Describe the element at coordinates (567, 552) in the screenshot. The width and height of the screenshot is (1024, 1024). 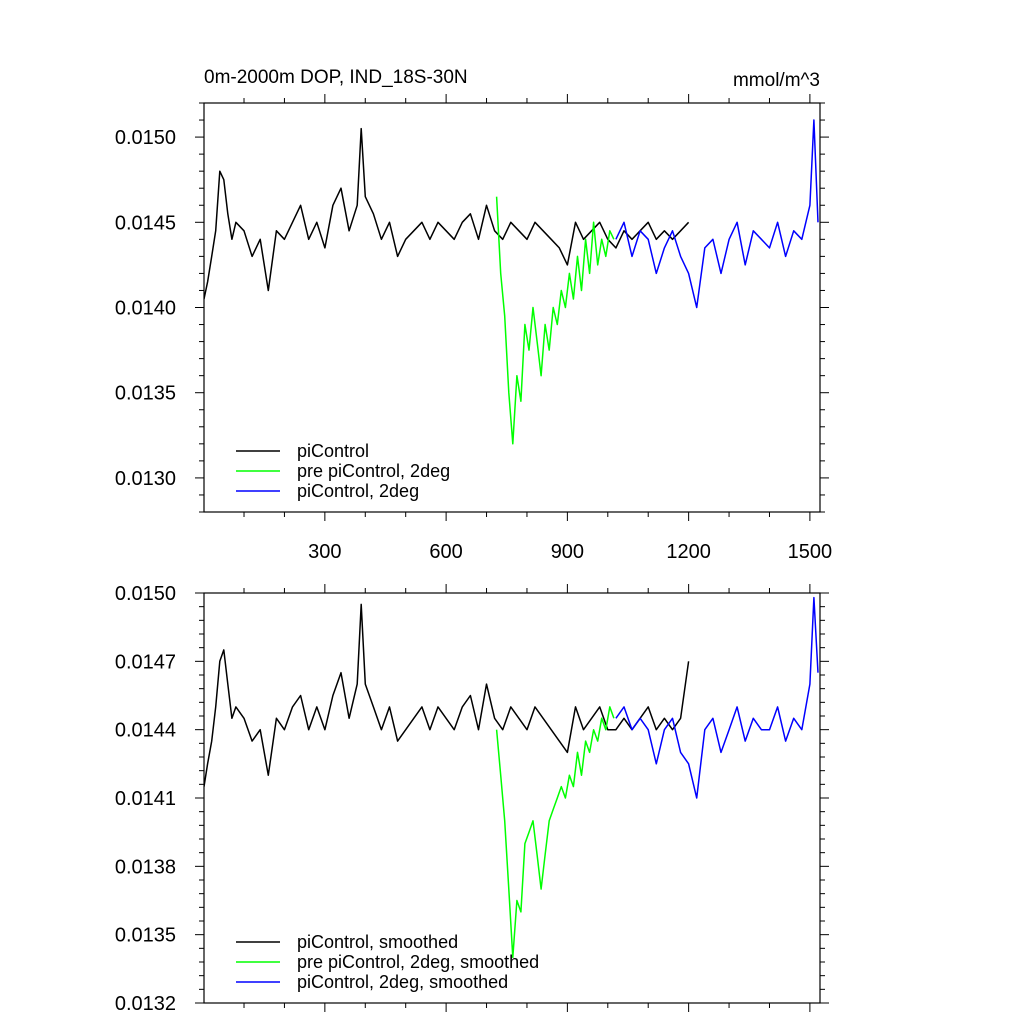
I see `x-tick-label: 900` at that location.